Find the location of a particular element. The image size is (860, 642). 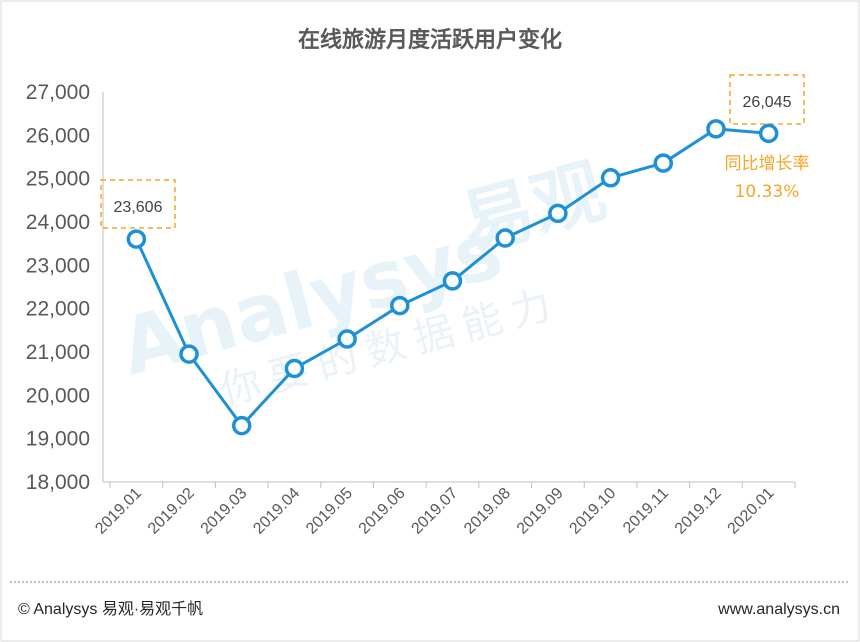

y-tick-label: 25,000 is located at coordinates (58, 179).